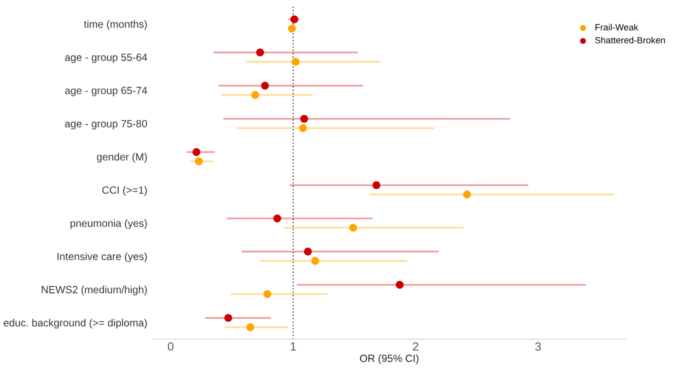 This screenshot has height=379, width=677. I want to click on y-tick-label: age - group 75-80, so click(106, 125).